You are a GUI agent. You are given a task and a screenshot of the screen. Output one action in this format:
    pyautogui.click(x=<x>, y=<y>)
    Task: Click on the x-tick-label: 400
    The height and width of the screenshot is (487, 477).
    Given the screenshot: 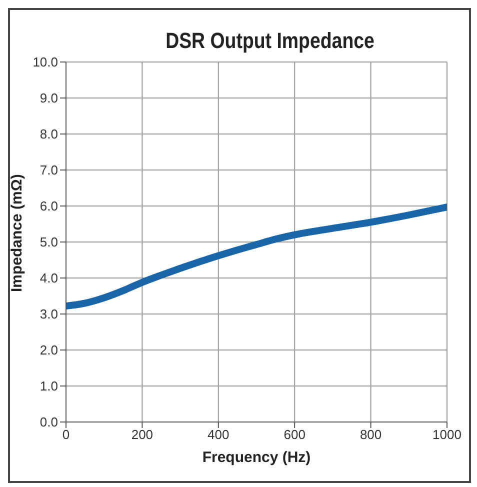 What is the action you would take?
    pyautogui.click(x=219, y=434)
    